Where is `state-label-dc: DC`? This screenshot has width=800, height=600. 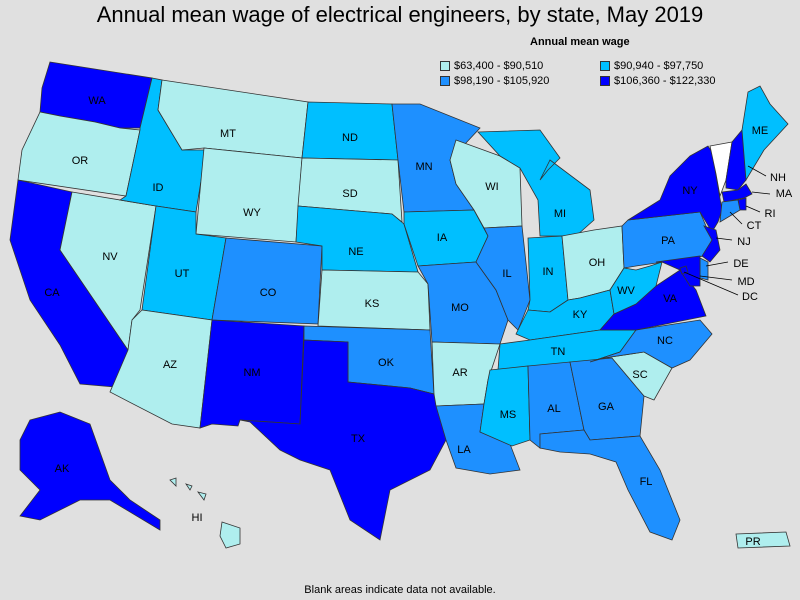 state-label-dc: DC is located at coordinates (750, 297).